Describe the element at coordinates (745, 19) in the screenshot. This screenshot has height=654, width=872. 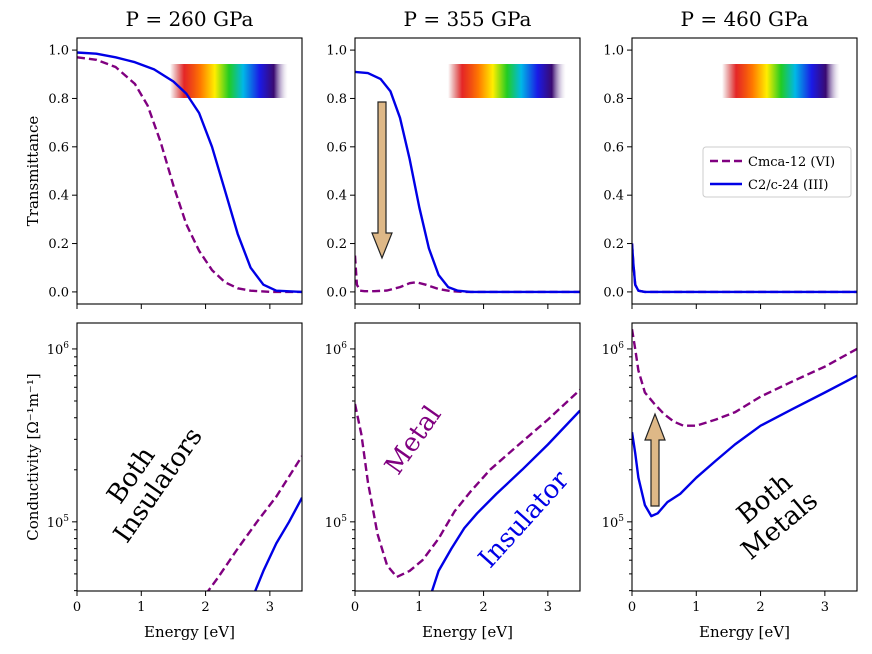
I see `panel-title-2: P = 460 GPa` at that location.